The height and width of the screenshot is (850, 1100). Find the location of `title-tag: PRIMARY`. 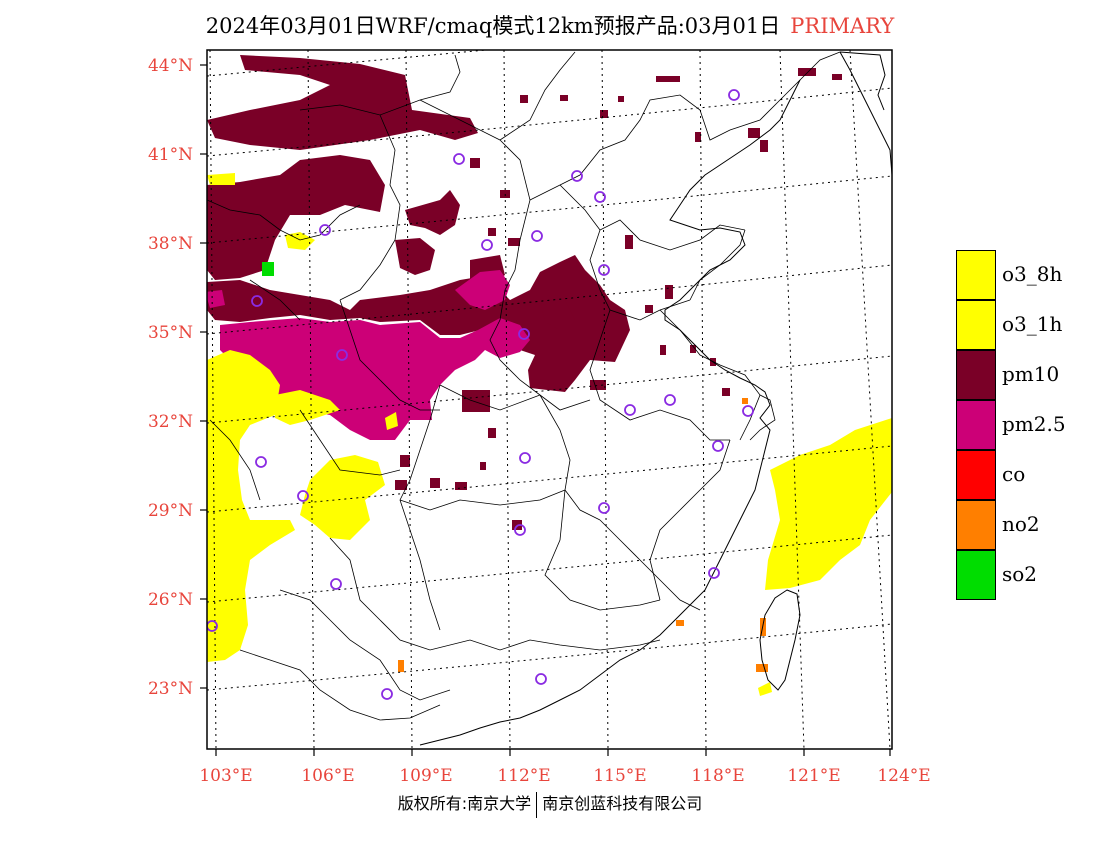

title-tag: PRIMARY is located at coordinates (842, 26).